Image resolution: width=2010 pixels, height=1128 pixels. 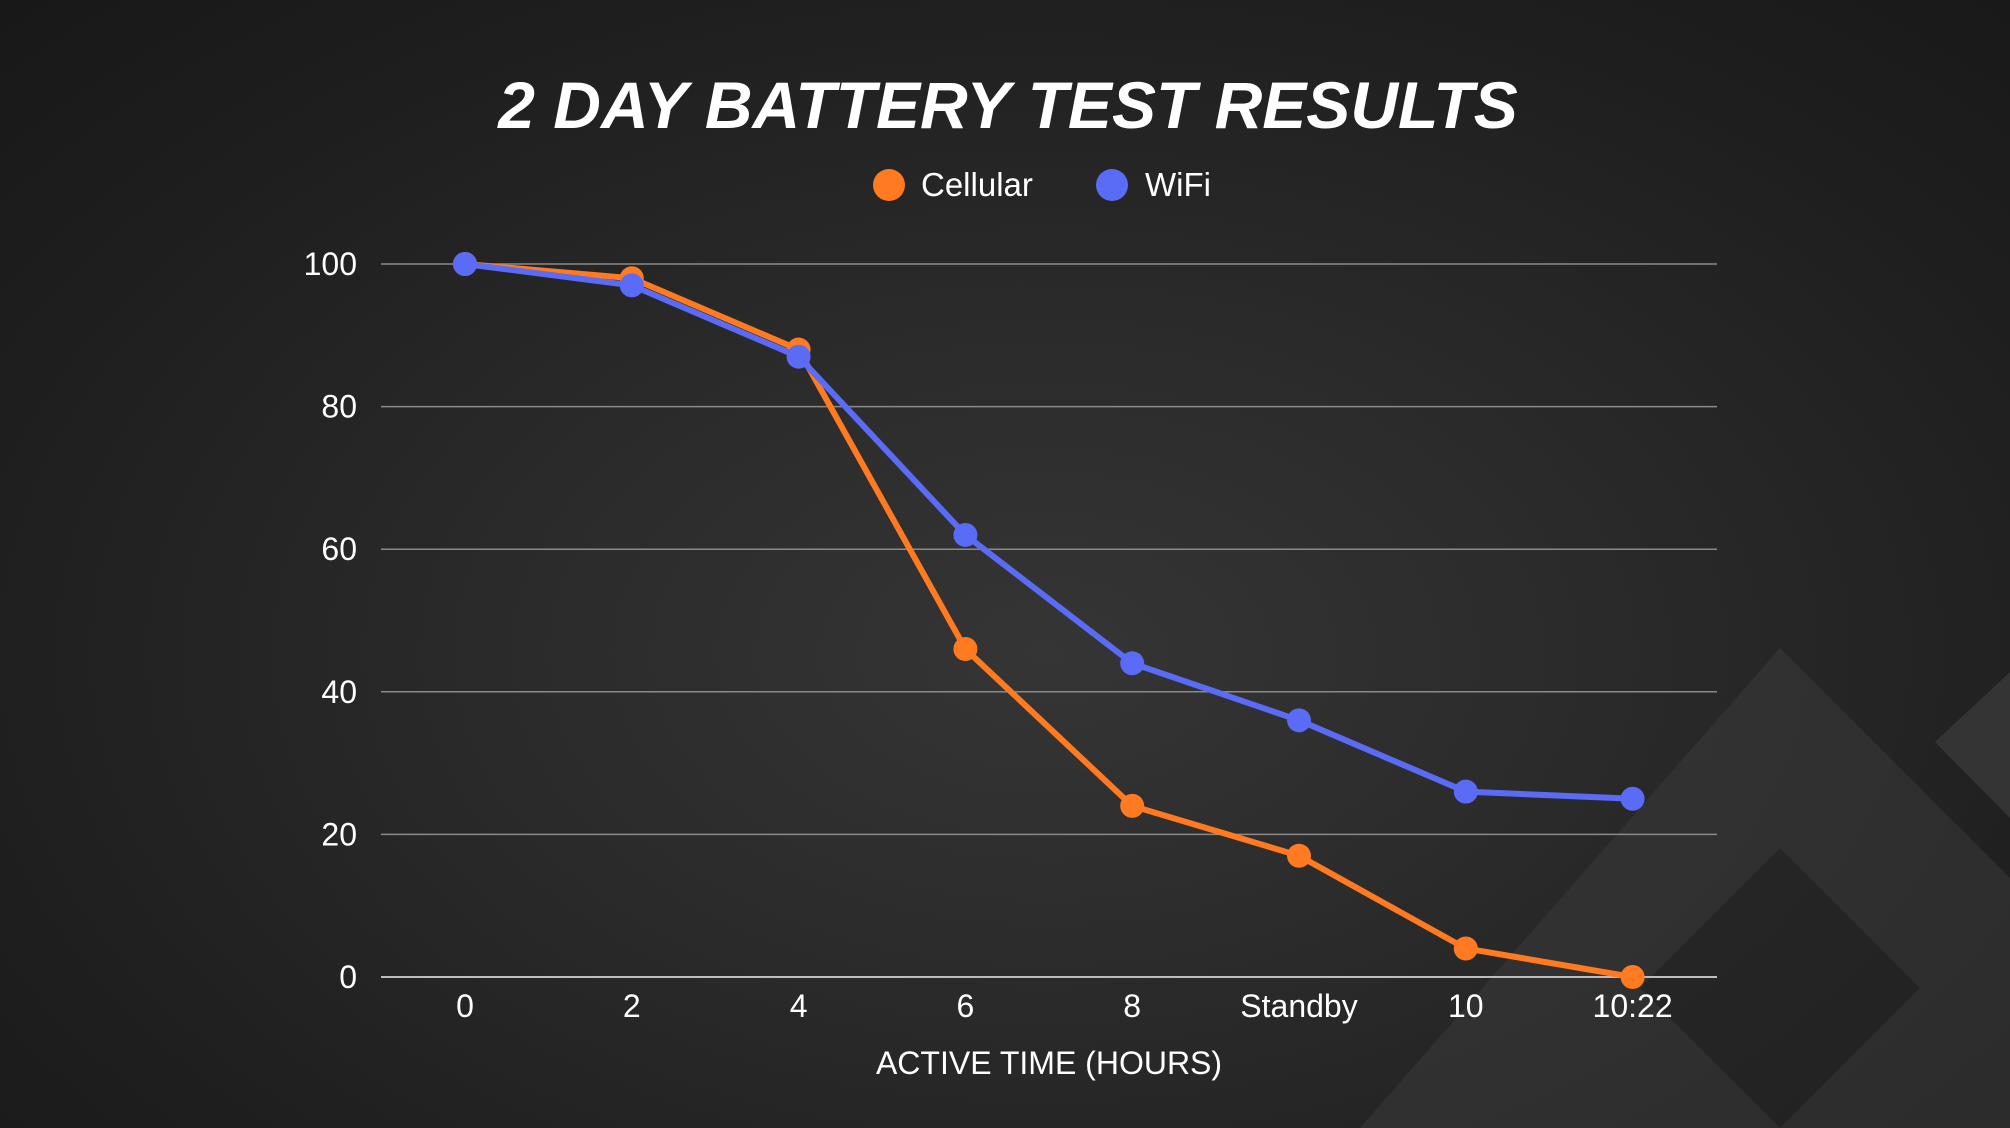 I want to click on y-axis: 0 20 40 60 80 100, so click(x=330, y=620).